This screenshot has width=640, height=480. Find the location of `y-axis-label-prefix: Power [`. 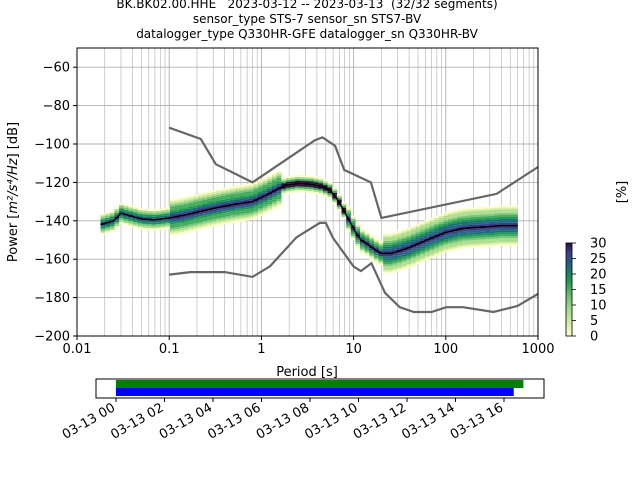

y-axis-label-prefix: Power [ is located at coordinates (13, 238).